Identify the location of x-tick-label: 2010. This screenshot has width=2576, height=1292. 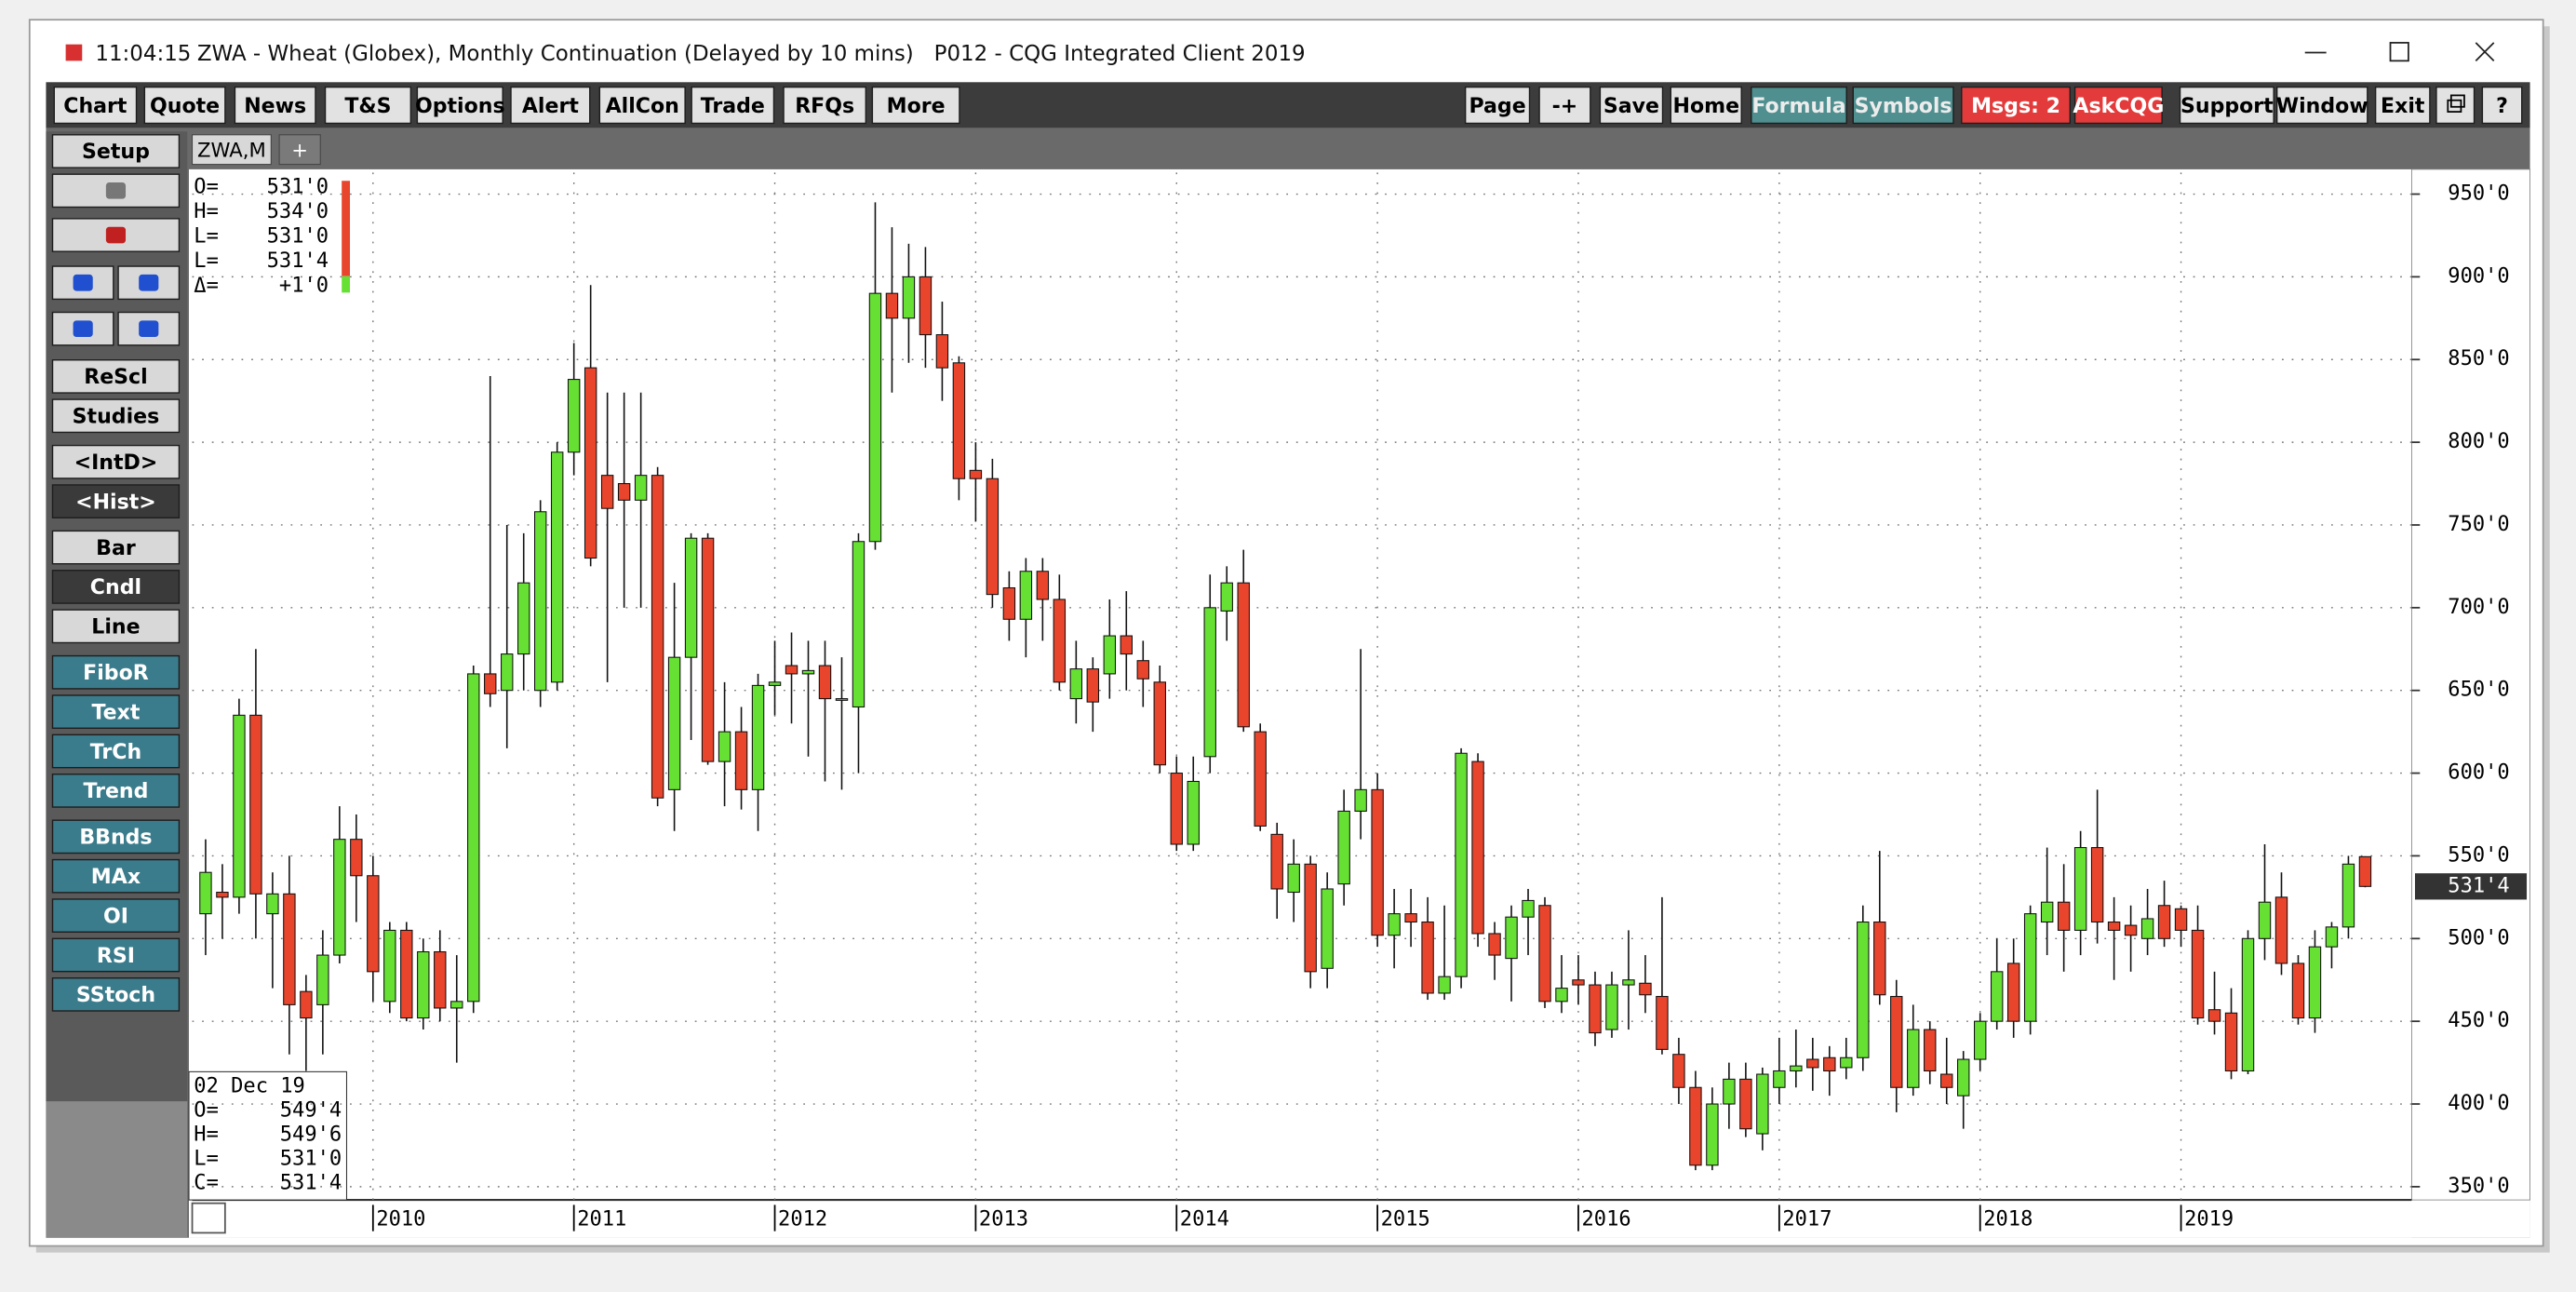
(400, 1219).